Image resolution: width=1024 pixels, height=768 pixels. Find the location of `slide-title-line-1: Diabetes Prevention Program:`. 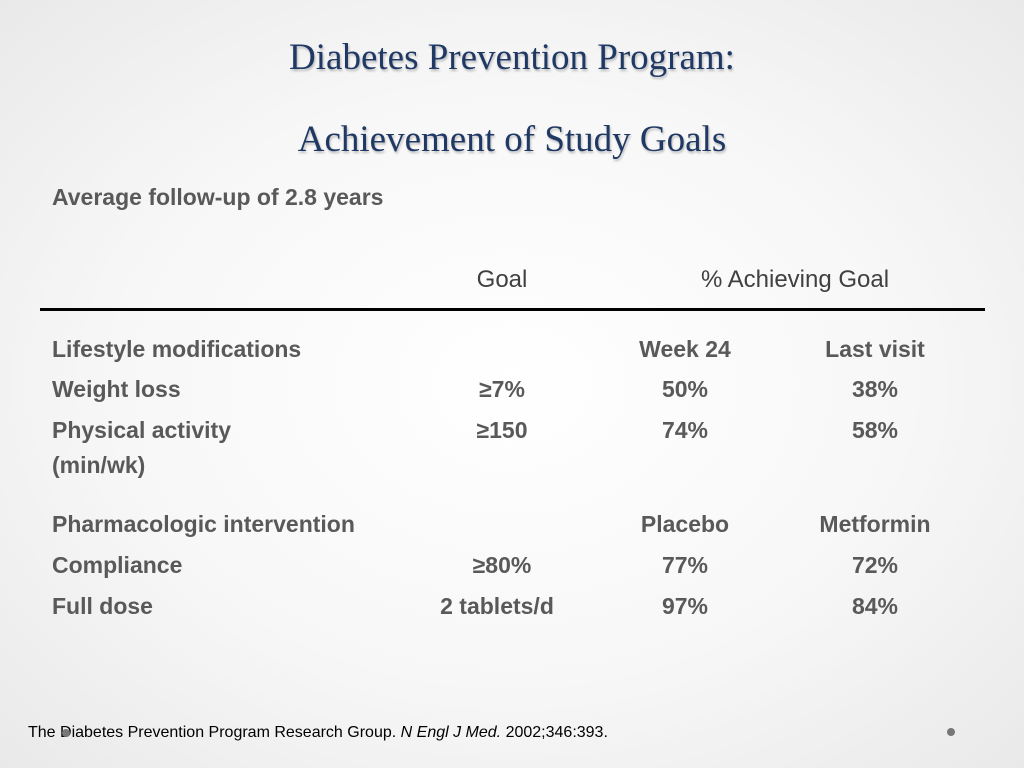

slide-title-line-1: Diabetes Prevention Program: is located at coordinates (512, 57).